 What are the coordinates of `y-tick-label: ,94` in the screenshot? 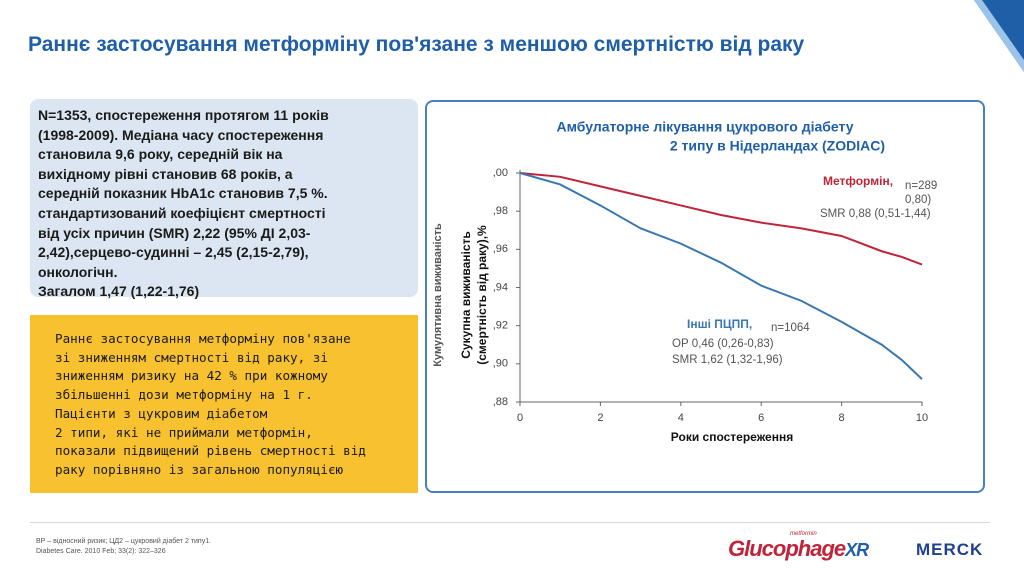 It's located at (500, 287).